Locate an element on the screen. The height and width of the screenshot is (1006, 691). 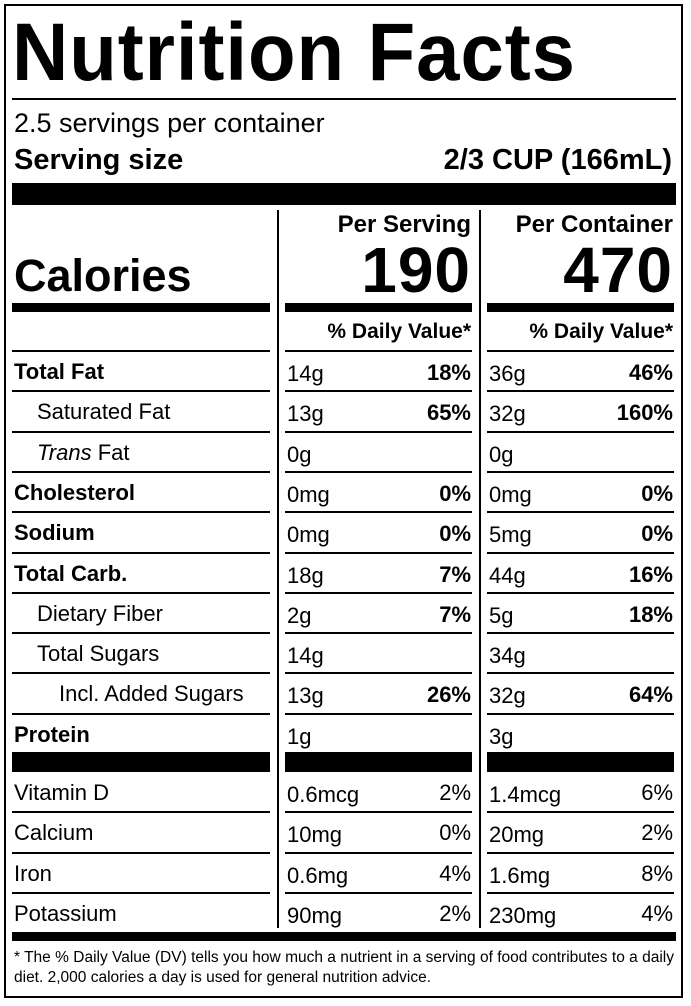
serving-amount: 0g is located at coordinates (299, 454).